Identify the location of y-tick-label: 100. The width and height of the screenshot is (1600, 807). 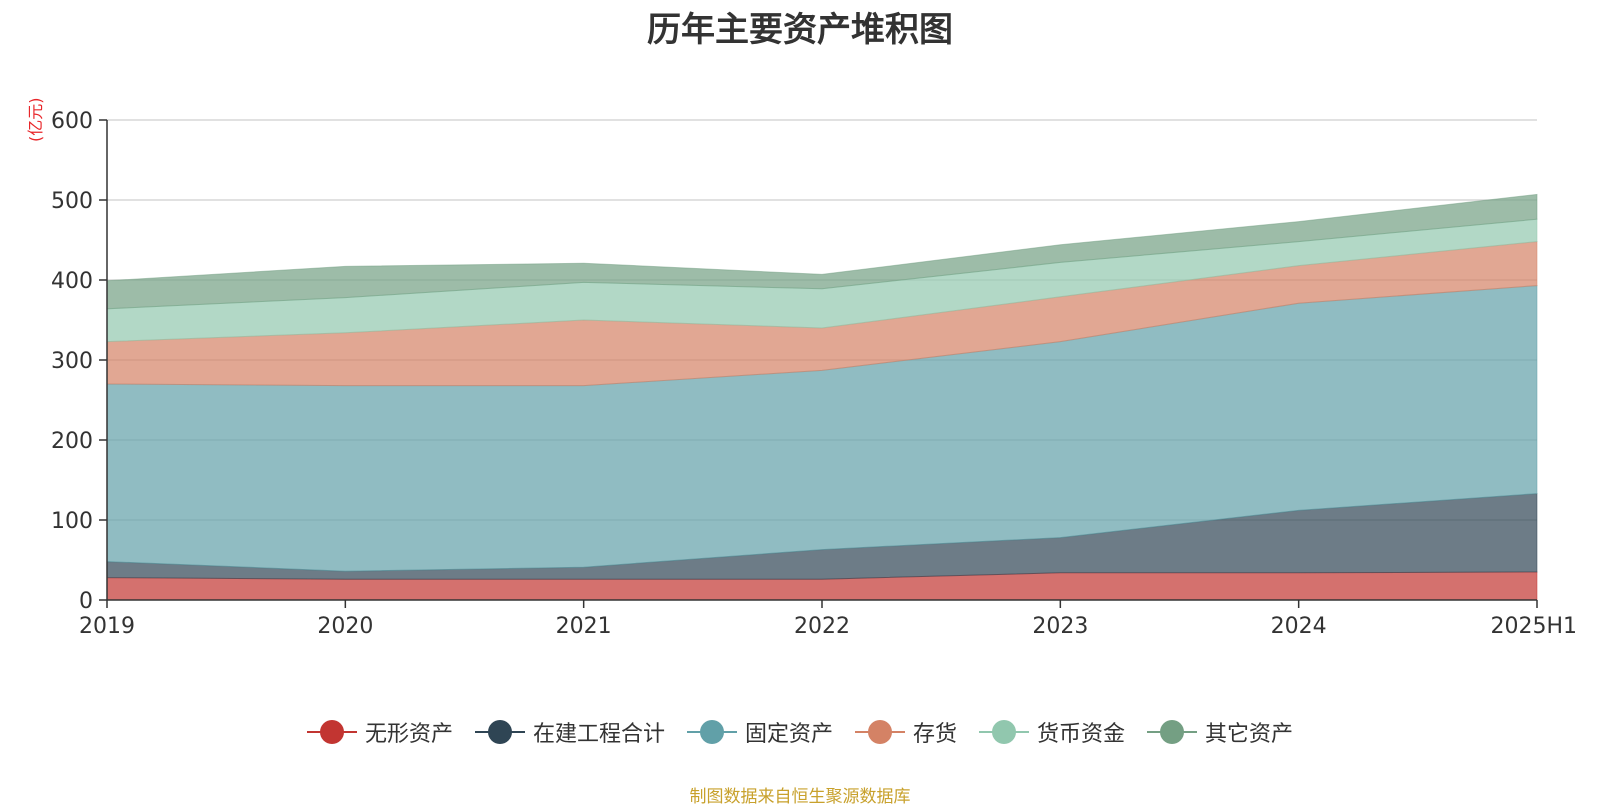
(72, 521).